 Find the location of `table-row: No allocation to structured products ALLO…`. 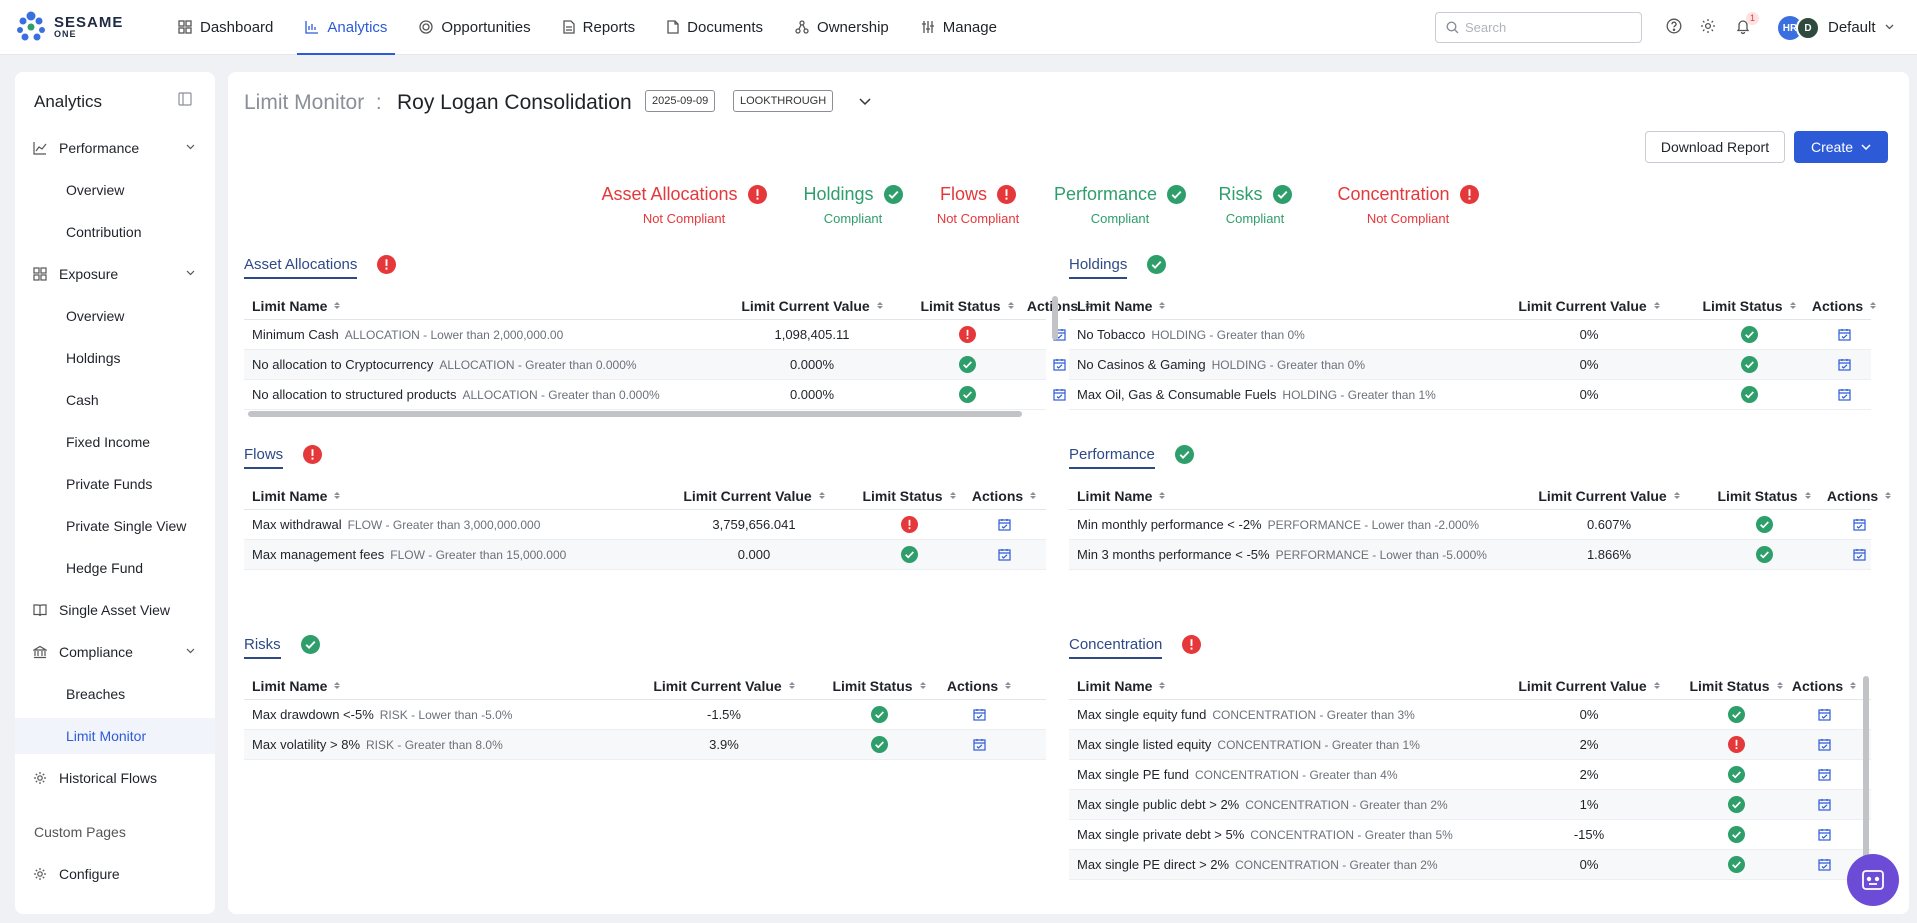

table-row: No allocation to structured products ALLO… is located at coordinates (655, 395).